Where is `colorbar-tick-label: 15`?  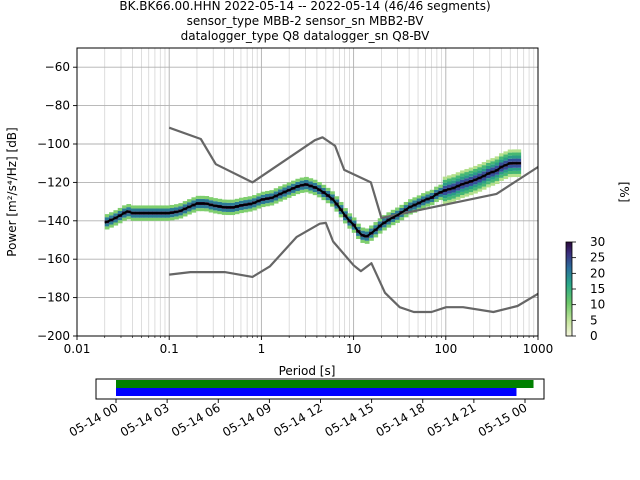 colorbar-tick-label: 15 is located at coordinates (597, 289).